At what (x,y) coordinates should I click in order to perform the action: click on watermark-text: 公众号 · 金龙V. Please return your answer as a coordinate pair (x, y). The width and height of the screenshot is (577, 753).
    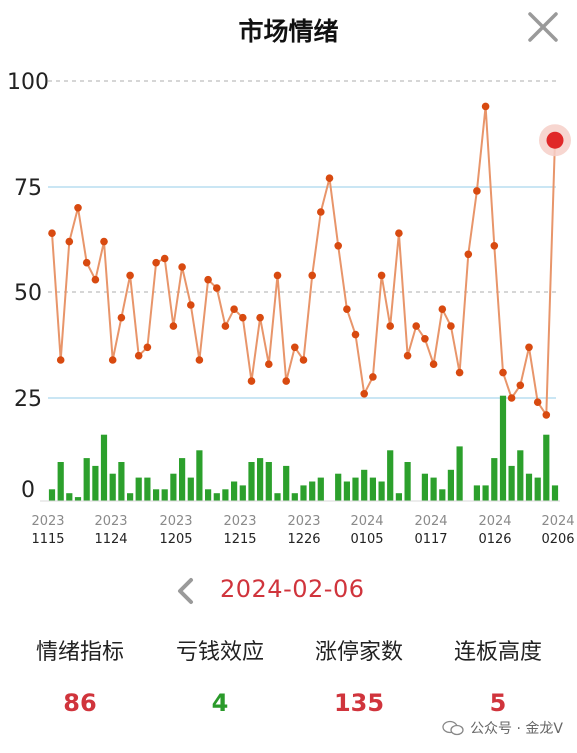
    Looking at the image, I should click on (516, 729).